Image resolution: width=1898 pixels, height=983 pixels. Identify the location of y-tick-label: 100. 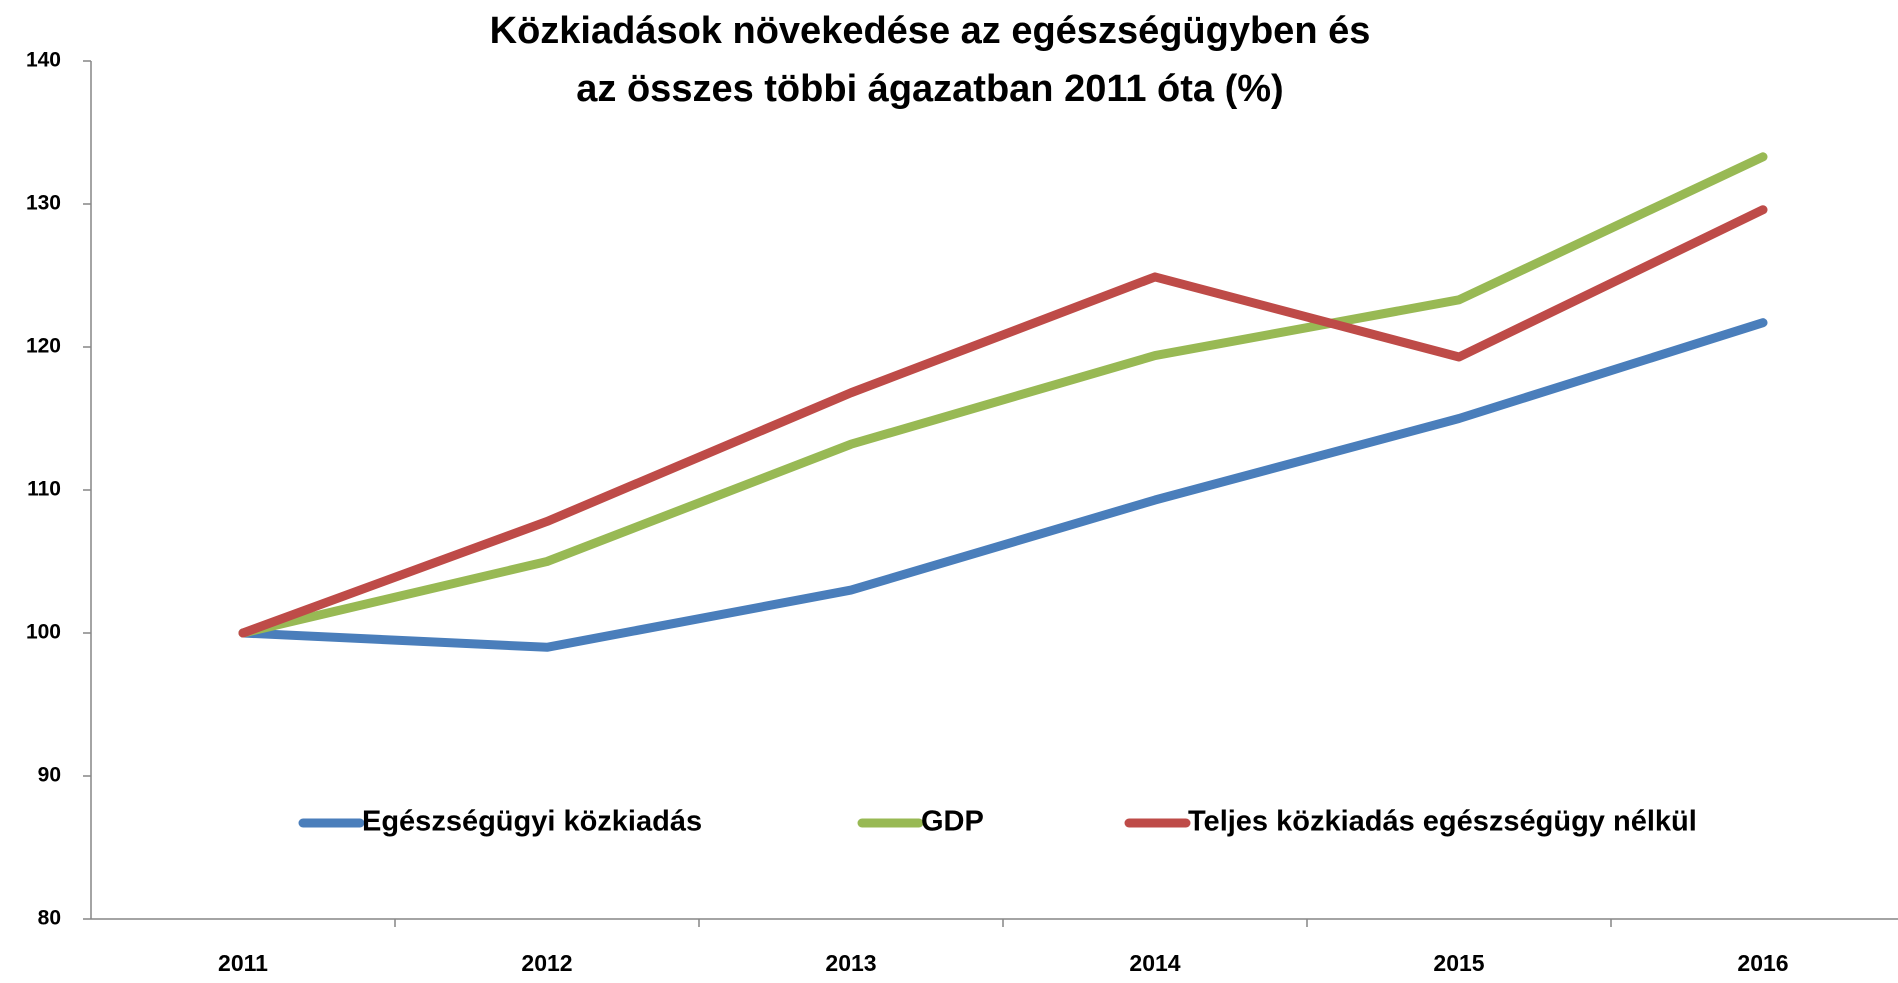
(43, 632).